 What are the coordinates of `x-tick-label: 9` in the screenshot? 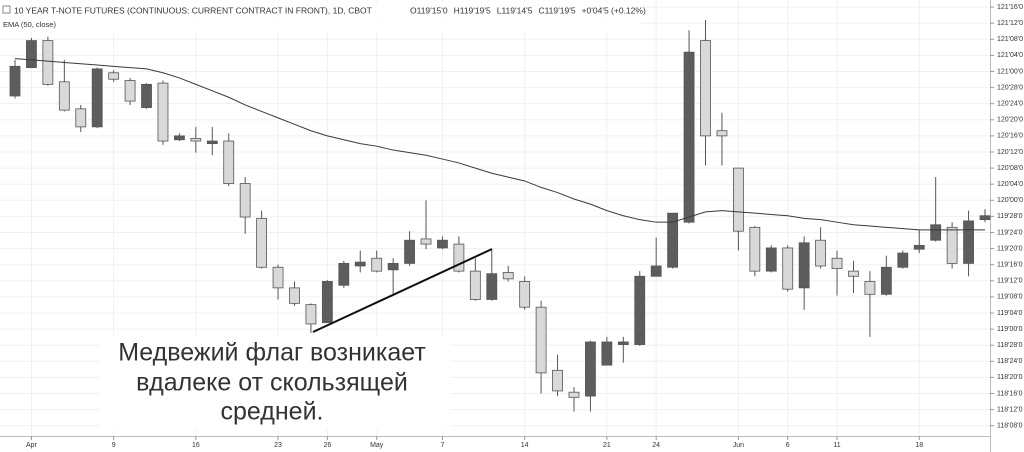 It's located at (114, 445).